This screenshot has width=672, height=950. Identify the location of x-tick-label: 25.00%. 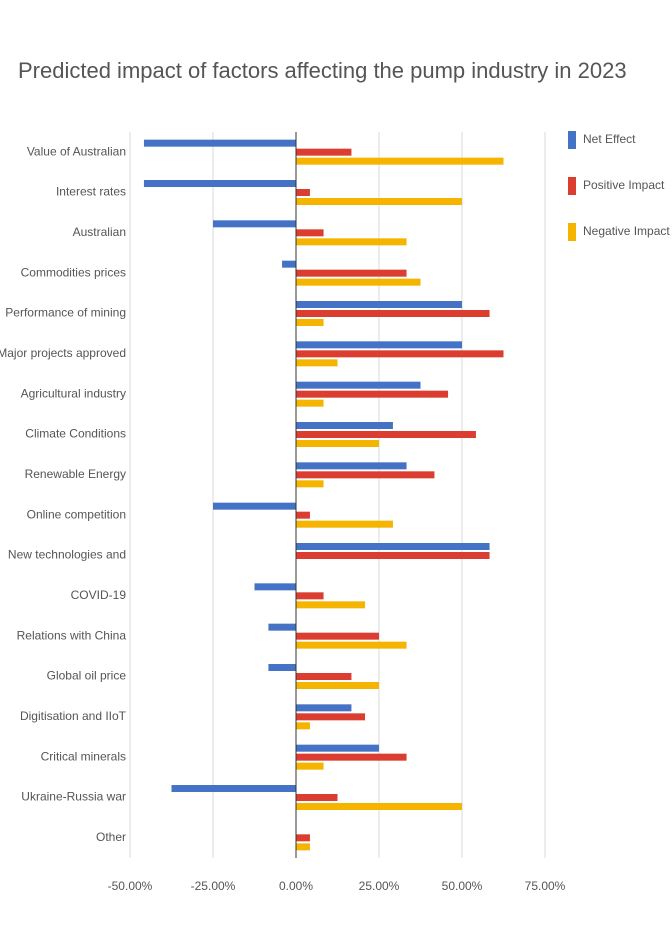
(379, 886).